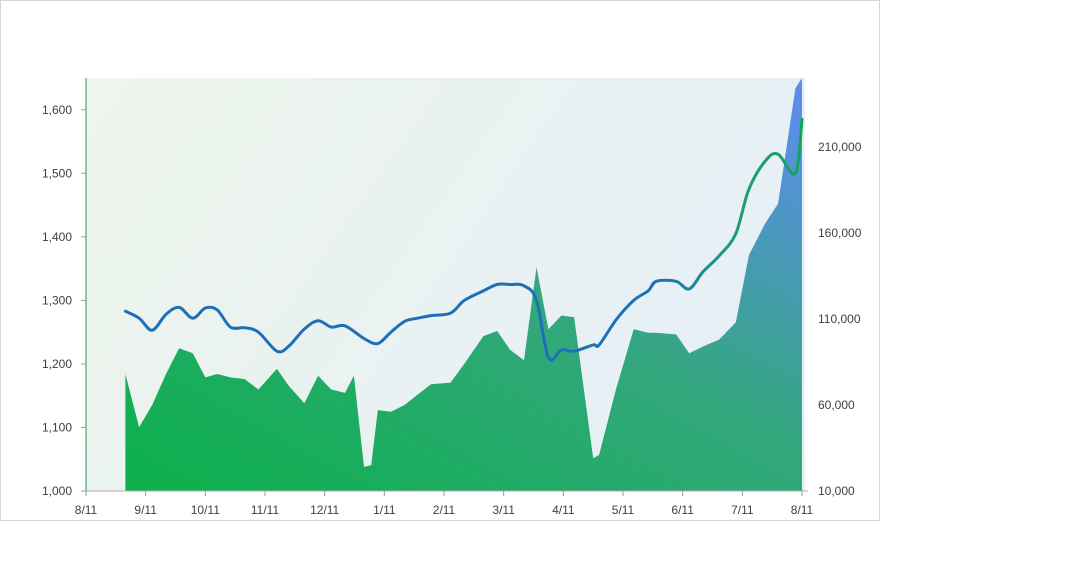 Image resolution: width=1092 pixels, height=578 pixels. What do you see at coordinates (265, 510) in the screenshot?
I see `x-tick-label: 11/11` at bounding box center [265, 510].